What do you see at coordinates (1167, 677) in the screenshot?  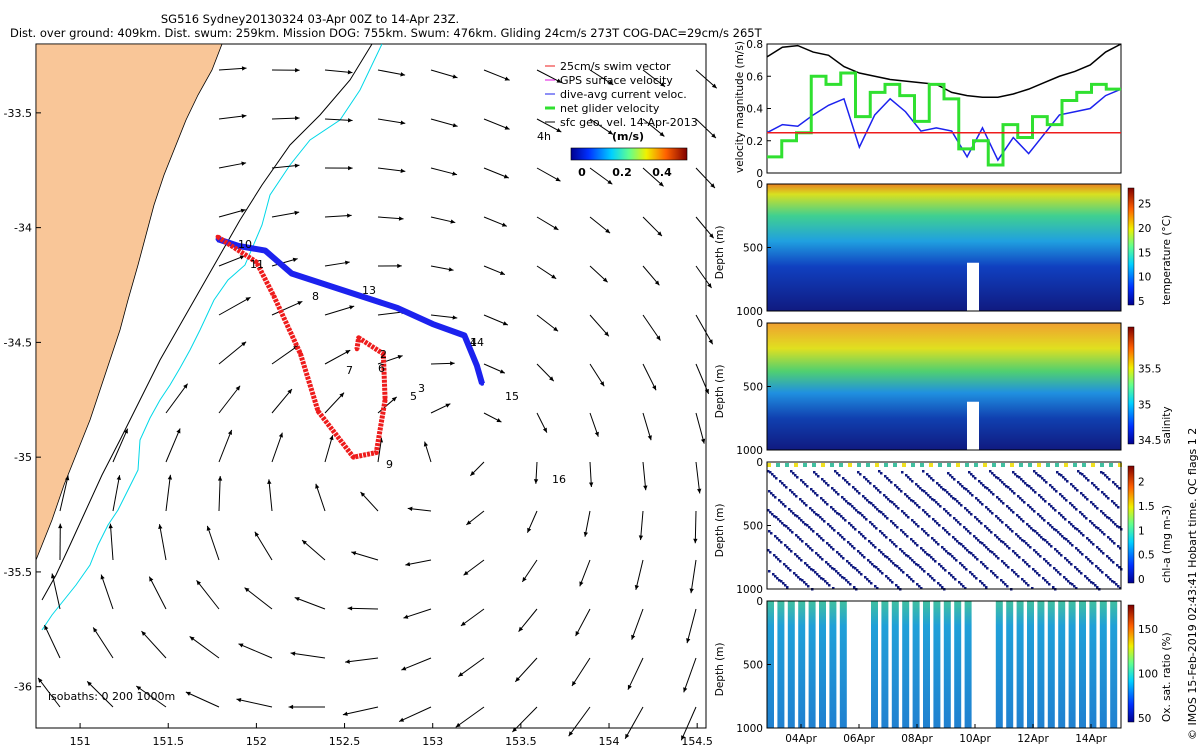 I see `colorbar-label: Ox. sat. ratio (%)` at bounding box center [1167, 677].